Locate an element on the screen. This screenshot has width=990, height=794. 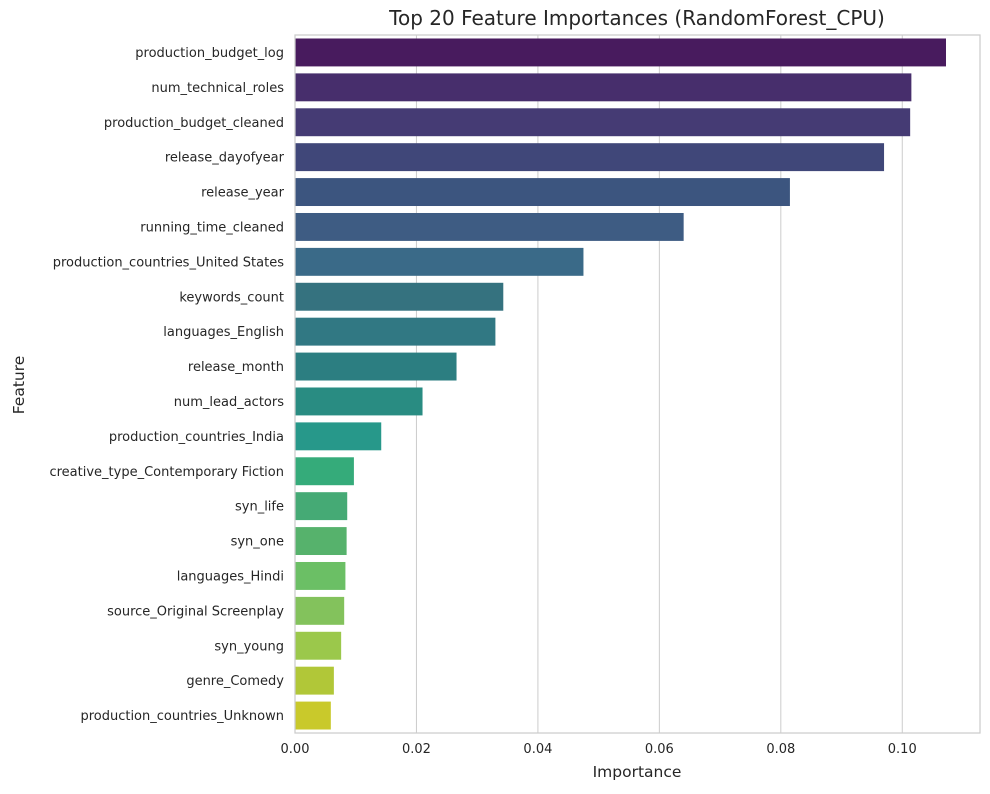
y-tick-label: production_countries_India is located at coordinates (196, 437).